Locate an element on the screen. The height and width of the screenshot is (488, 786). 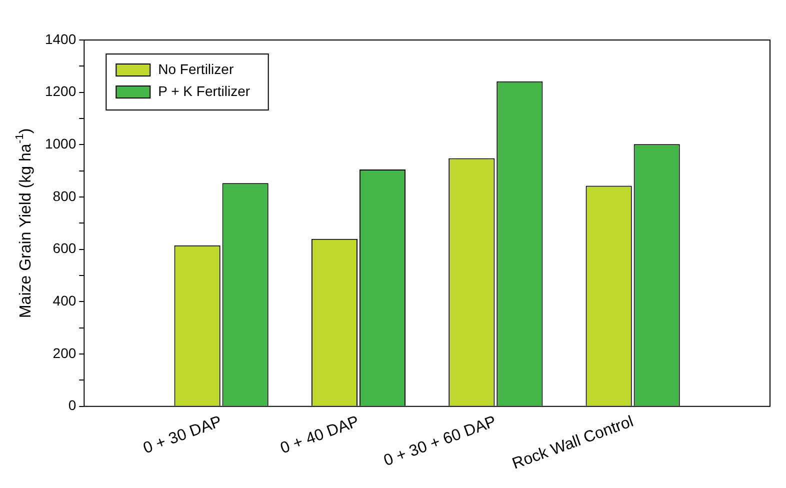
y-tick-label: 1200 is located at coordinates (60, 91).